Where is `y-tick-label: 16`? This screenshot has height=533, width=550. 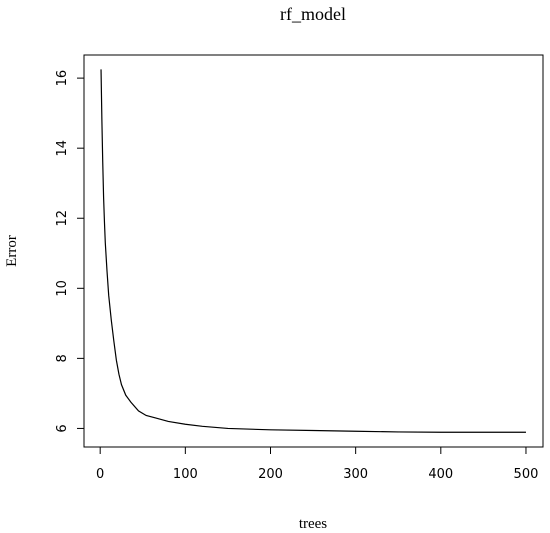
y-tick-label: 16 is located at coordinates (62, 78).